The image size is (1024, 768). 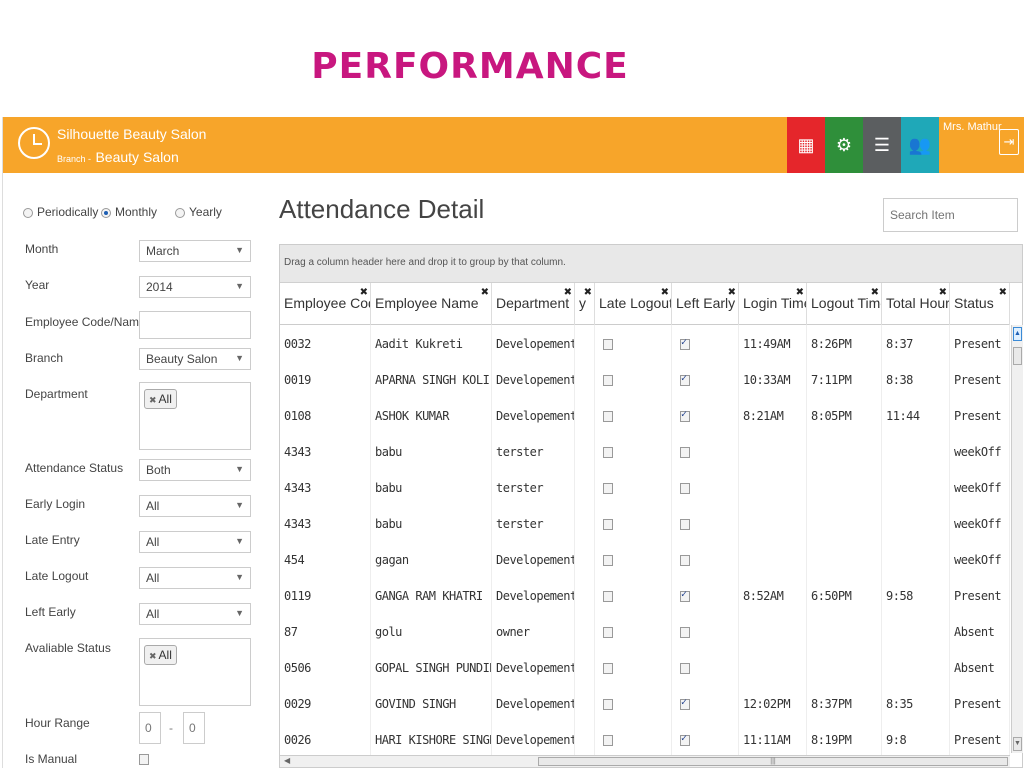 I want to click on name-cell: babu, so click(x=431, y=523).